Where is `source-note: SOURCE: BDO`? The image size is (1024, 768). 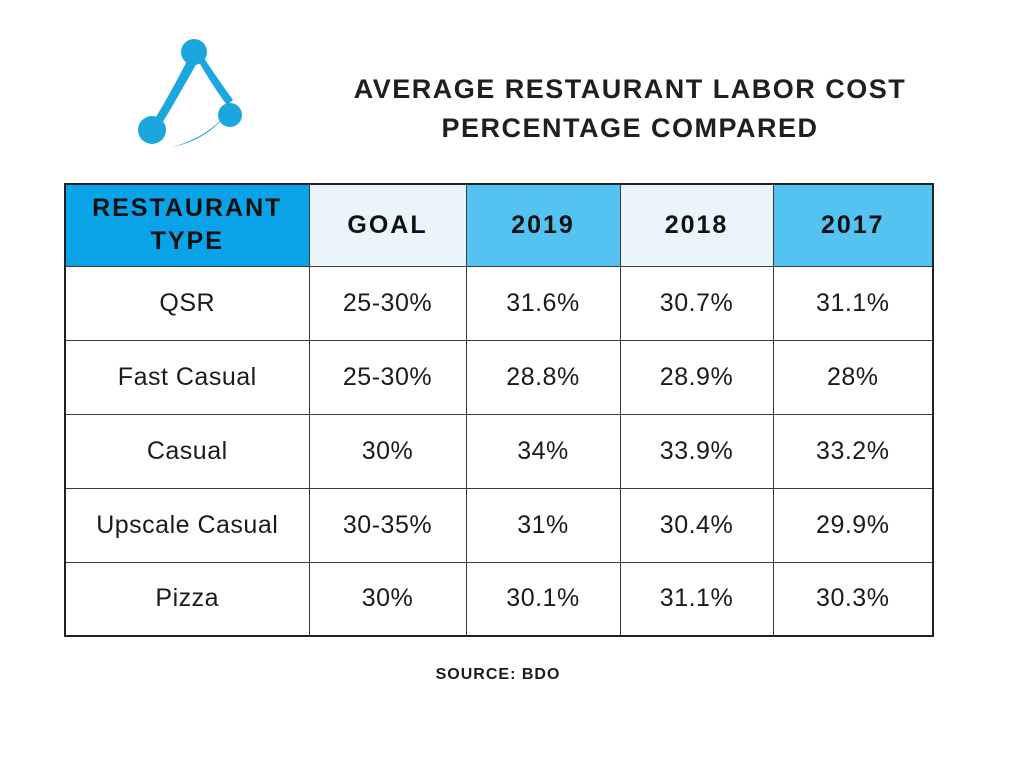
source-note: SOURCE: BDO is located at coordinates (498, 674).